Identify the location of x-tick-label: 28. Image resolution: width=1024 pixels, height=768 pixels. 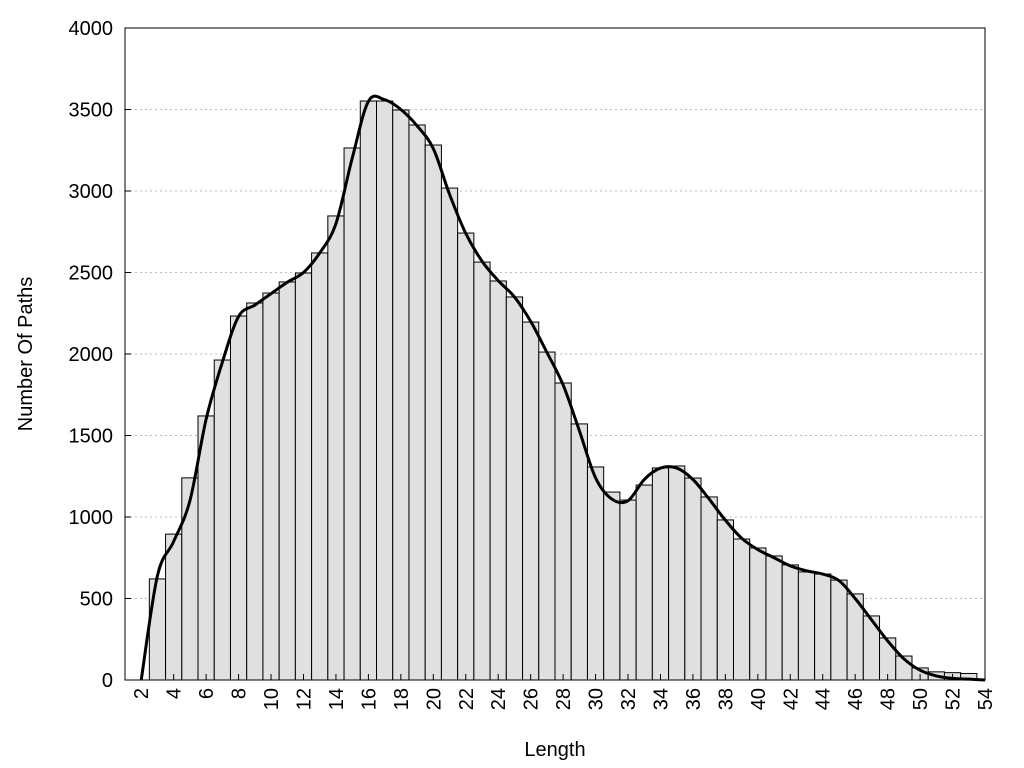
(564, 699).